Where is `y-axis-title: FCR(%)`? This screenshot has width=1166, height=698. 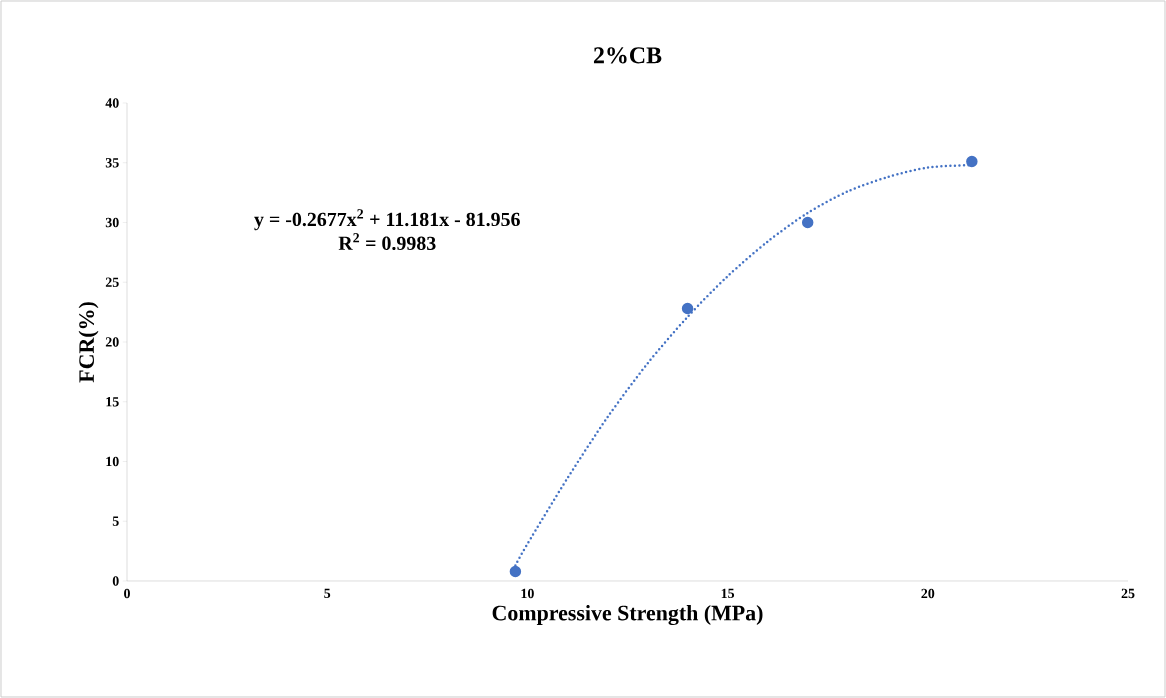 y-axis-title: FCR(%) is located at coordinates (88, 342).